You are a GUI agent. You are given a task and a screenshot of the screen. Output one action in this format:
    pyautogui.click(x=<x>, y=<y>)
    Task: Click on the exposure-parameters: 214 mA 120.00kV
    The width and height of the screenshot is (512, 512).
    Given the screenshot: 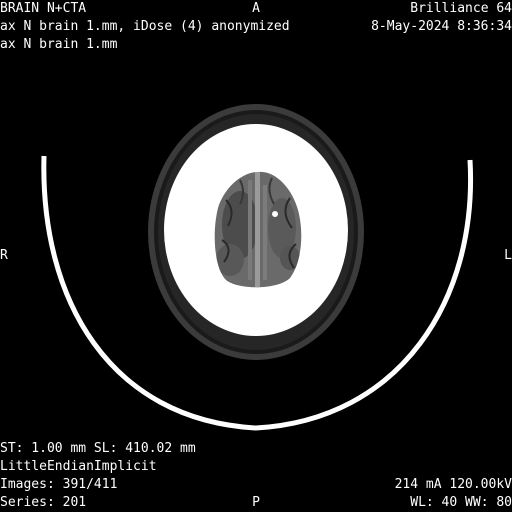 What is the action you would take?
    pyautogui.click(x=453, y=484)
    